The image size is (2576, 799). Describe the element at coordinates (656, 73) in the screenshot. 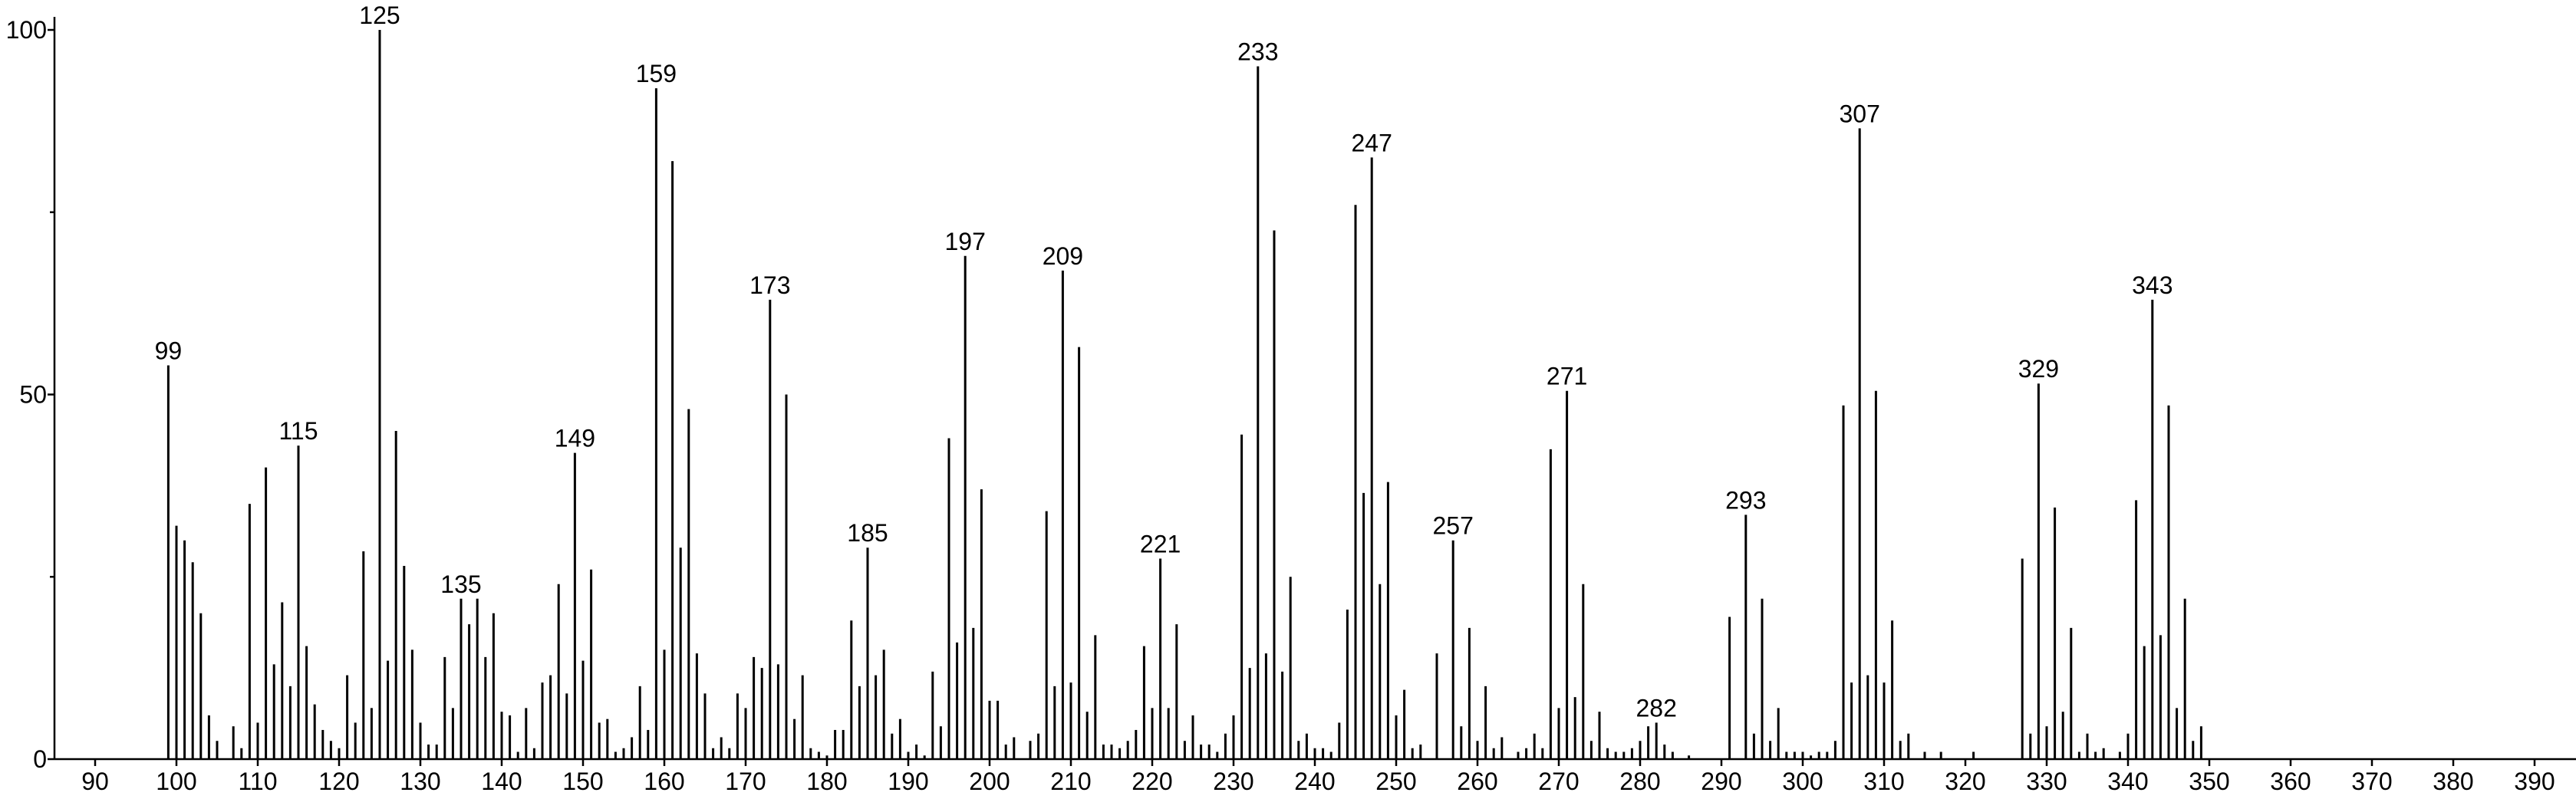

I see `peak-label: 159` at that location.